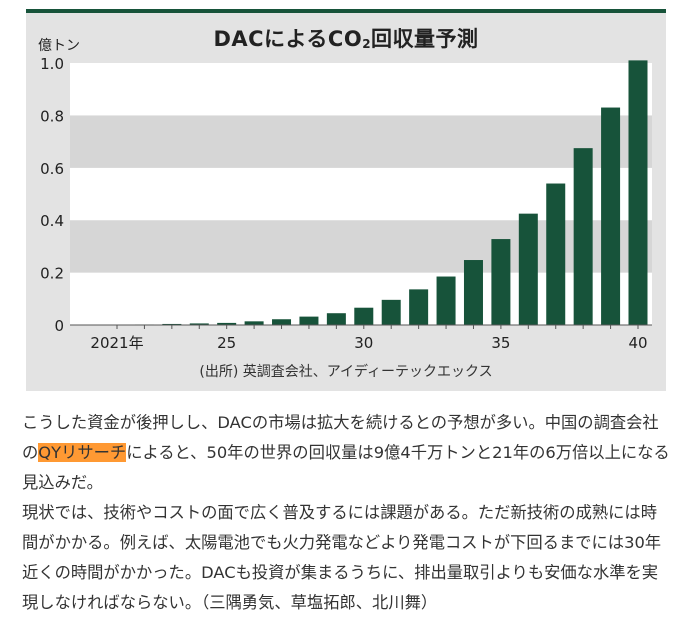 This screenshot has height=643, width=696. Describe the element at coordinates (367, 44) in the screenshot. I see `chart-title-subscript: 2` at that location.